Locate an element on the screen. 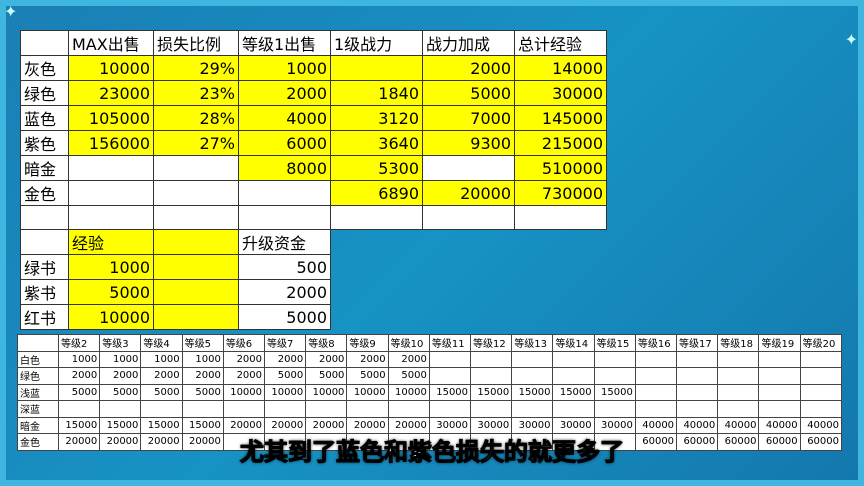 The height and width of the screenshot is (486, 864). table-cell: 深蓝 is located at coordinates (38, 409).